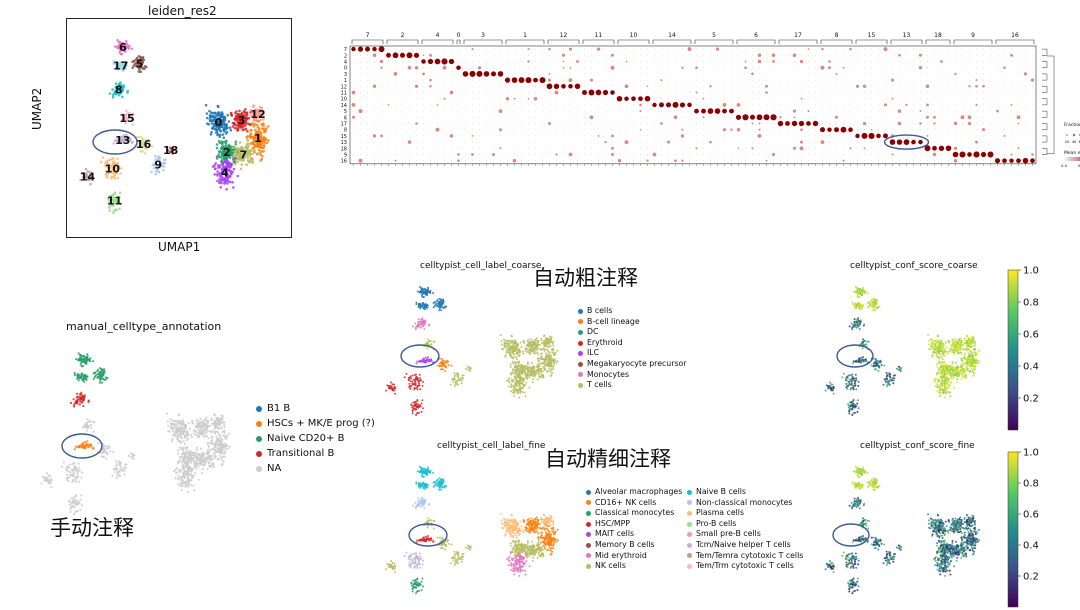 The height and width of the screenshot is (610, 1080). Describe the element at coordinates (258, 138) in the screenshot. I see `cluster-label: 1` at that location.